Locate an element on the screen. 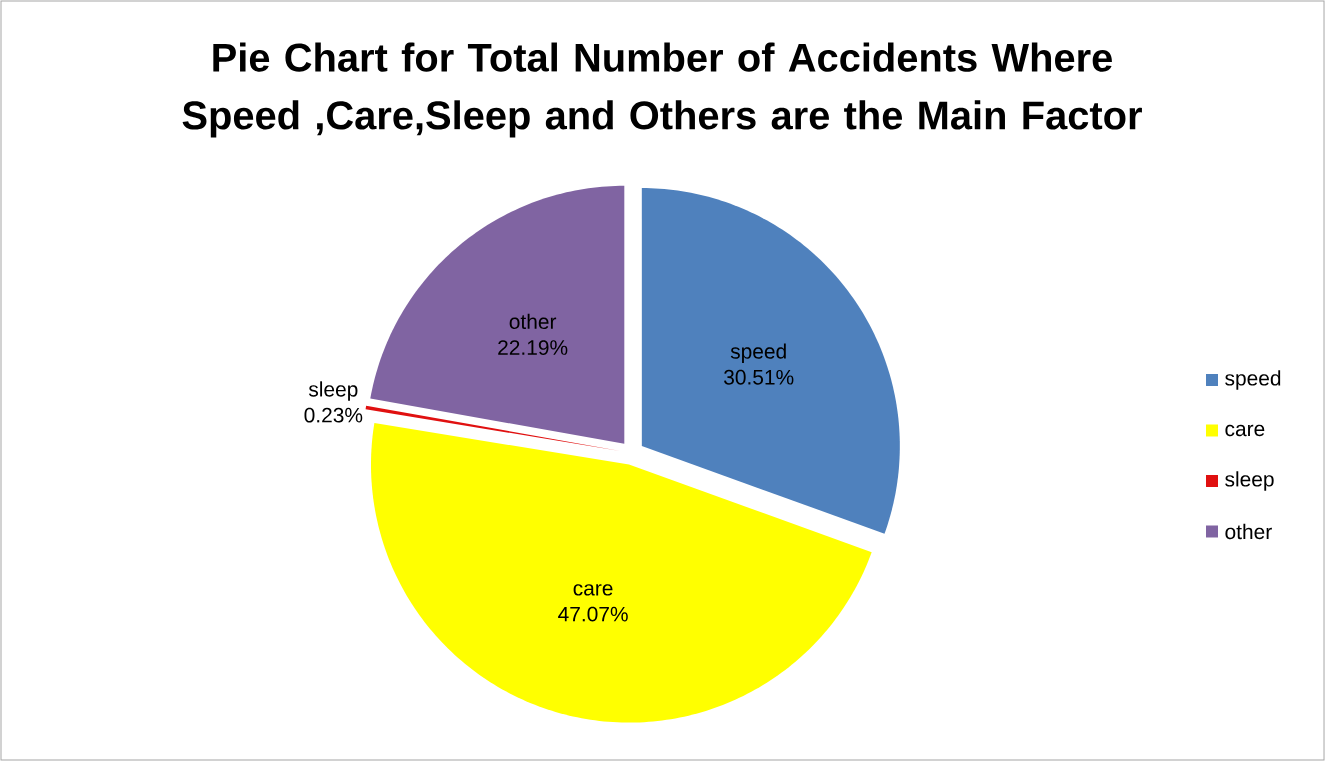 This screenshot has width=1325, height=761. data-label: 47.07% is located at coordinates (593, 614).